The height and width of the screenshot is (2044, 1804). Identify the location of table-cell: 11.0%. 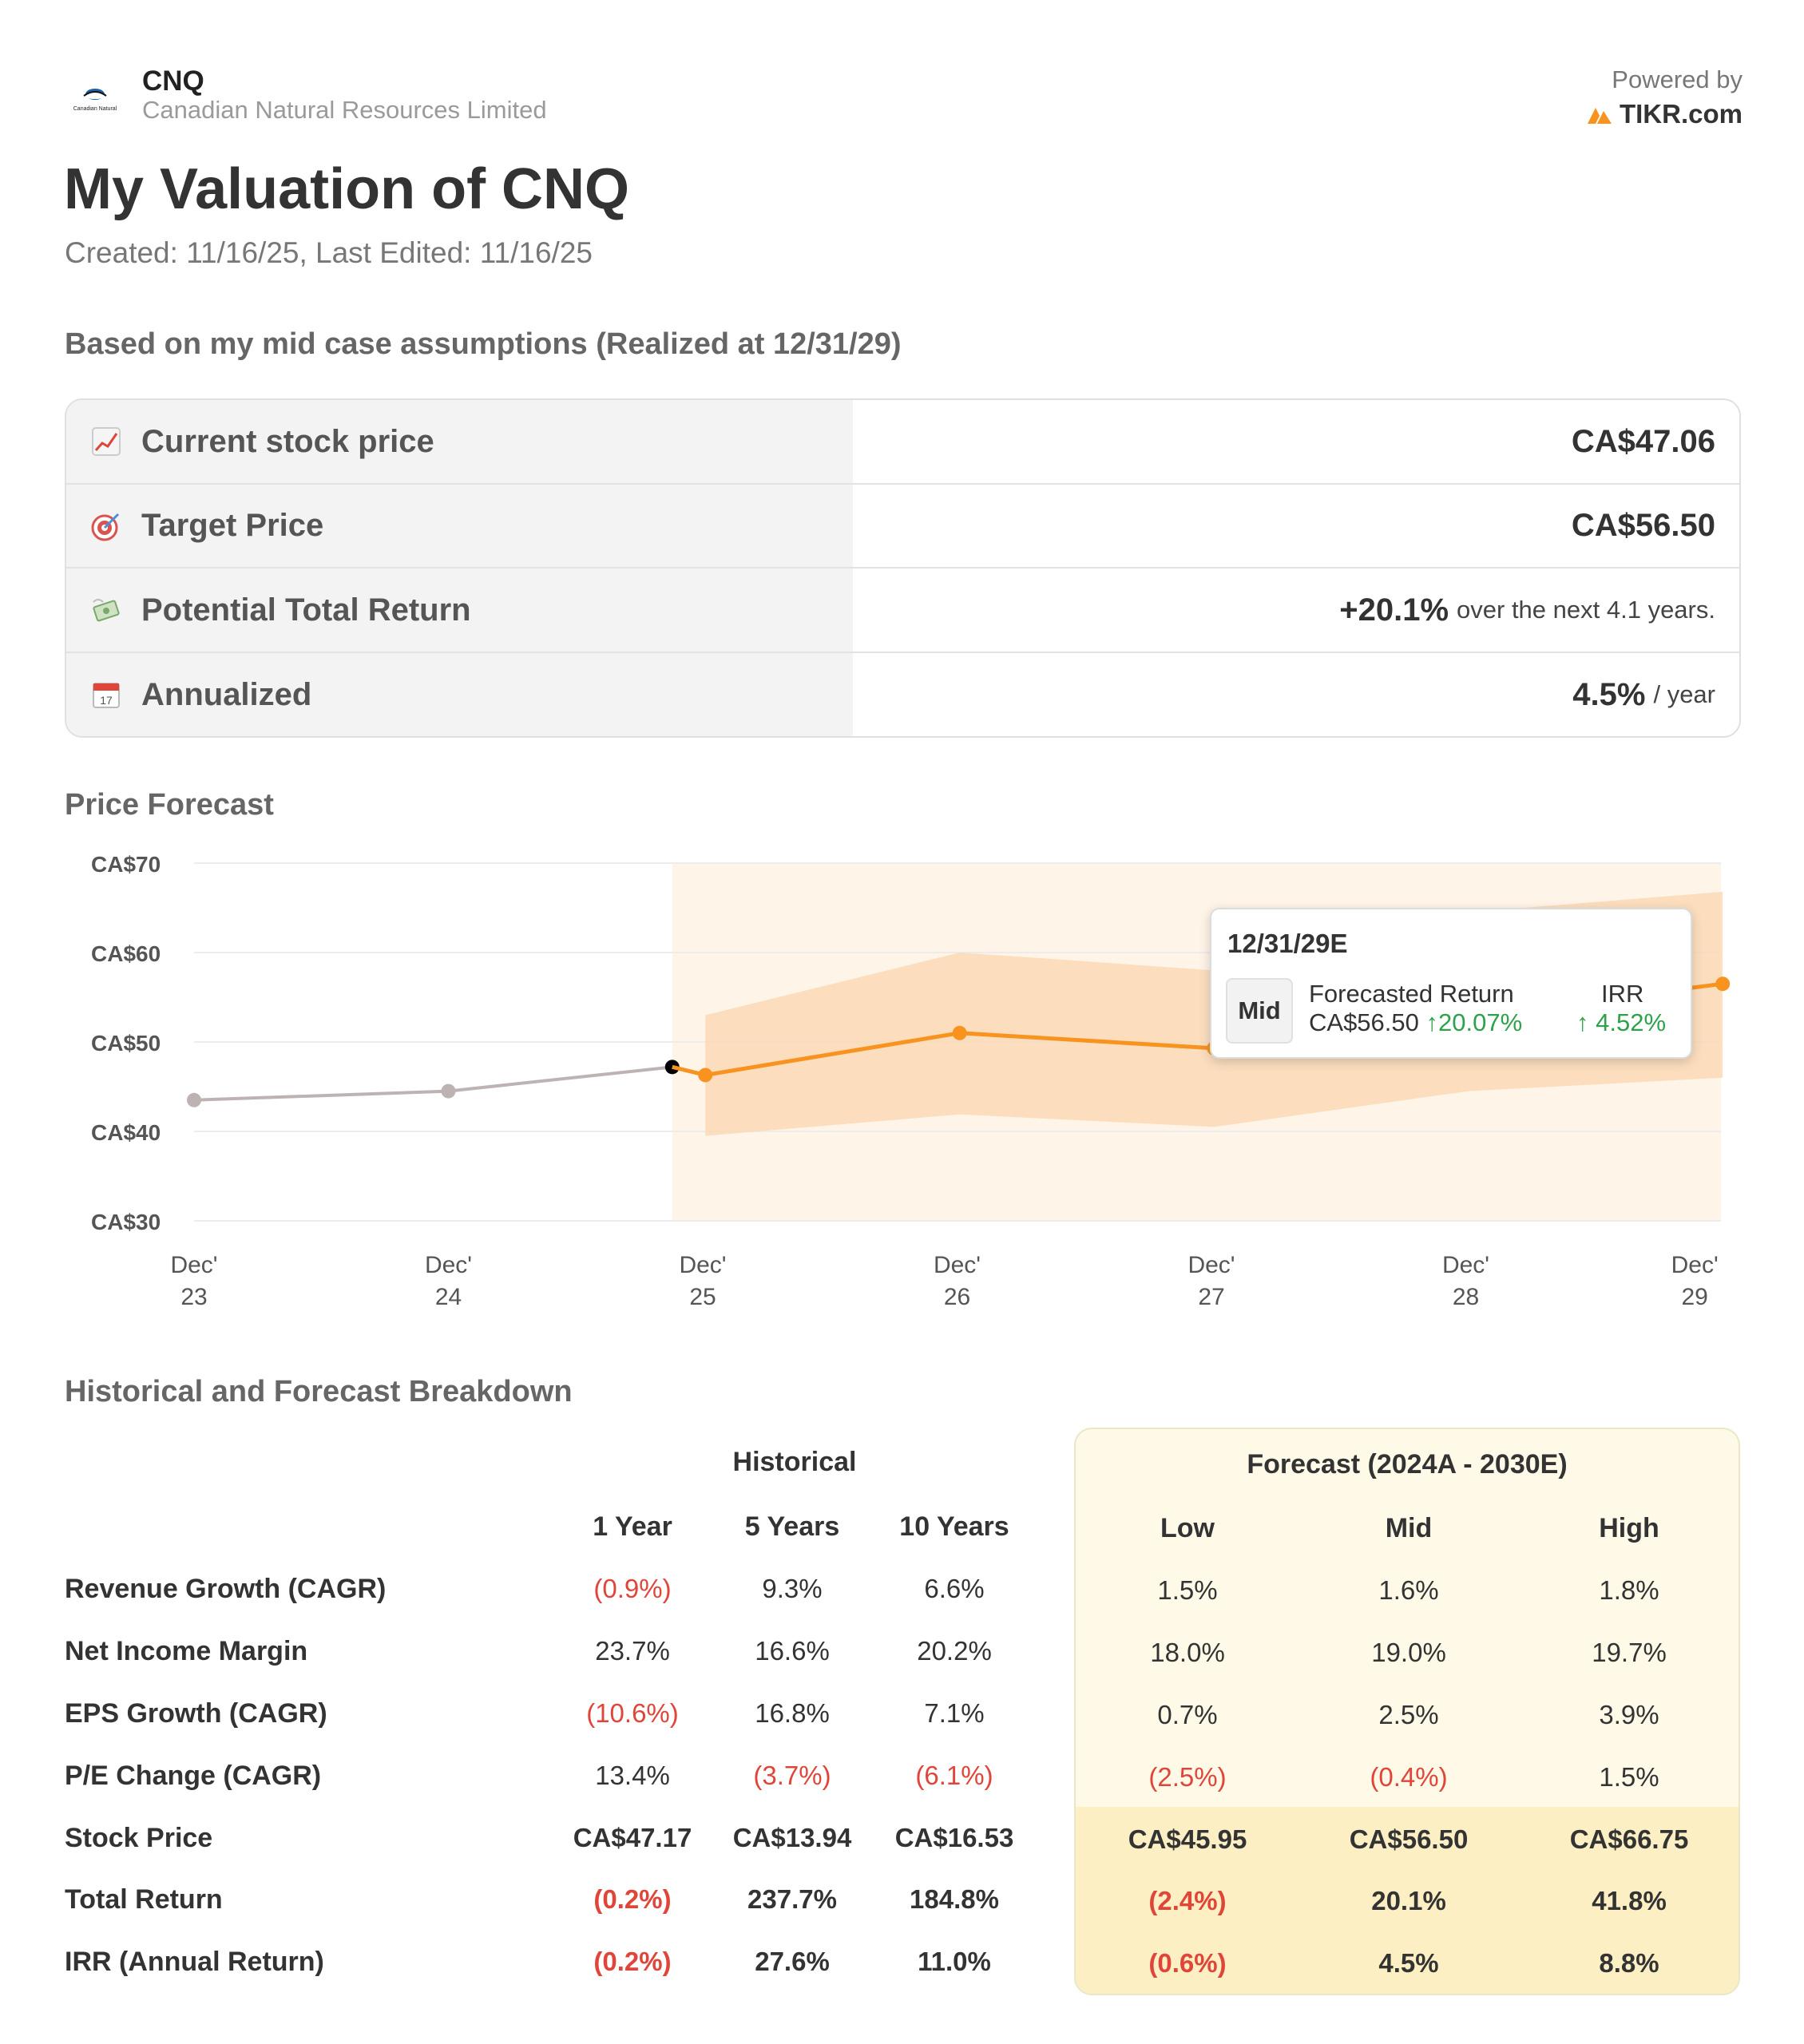
(954, 1961).